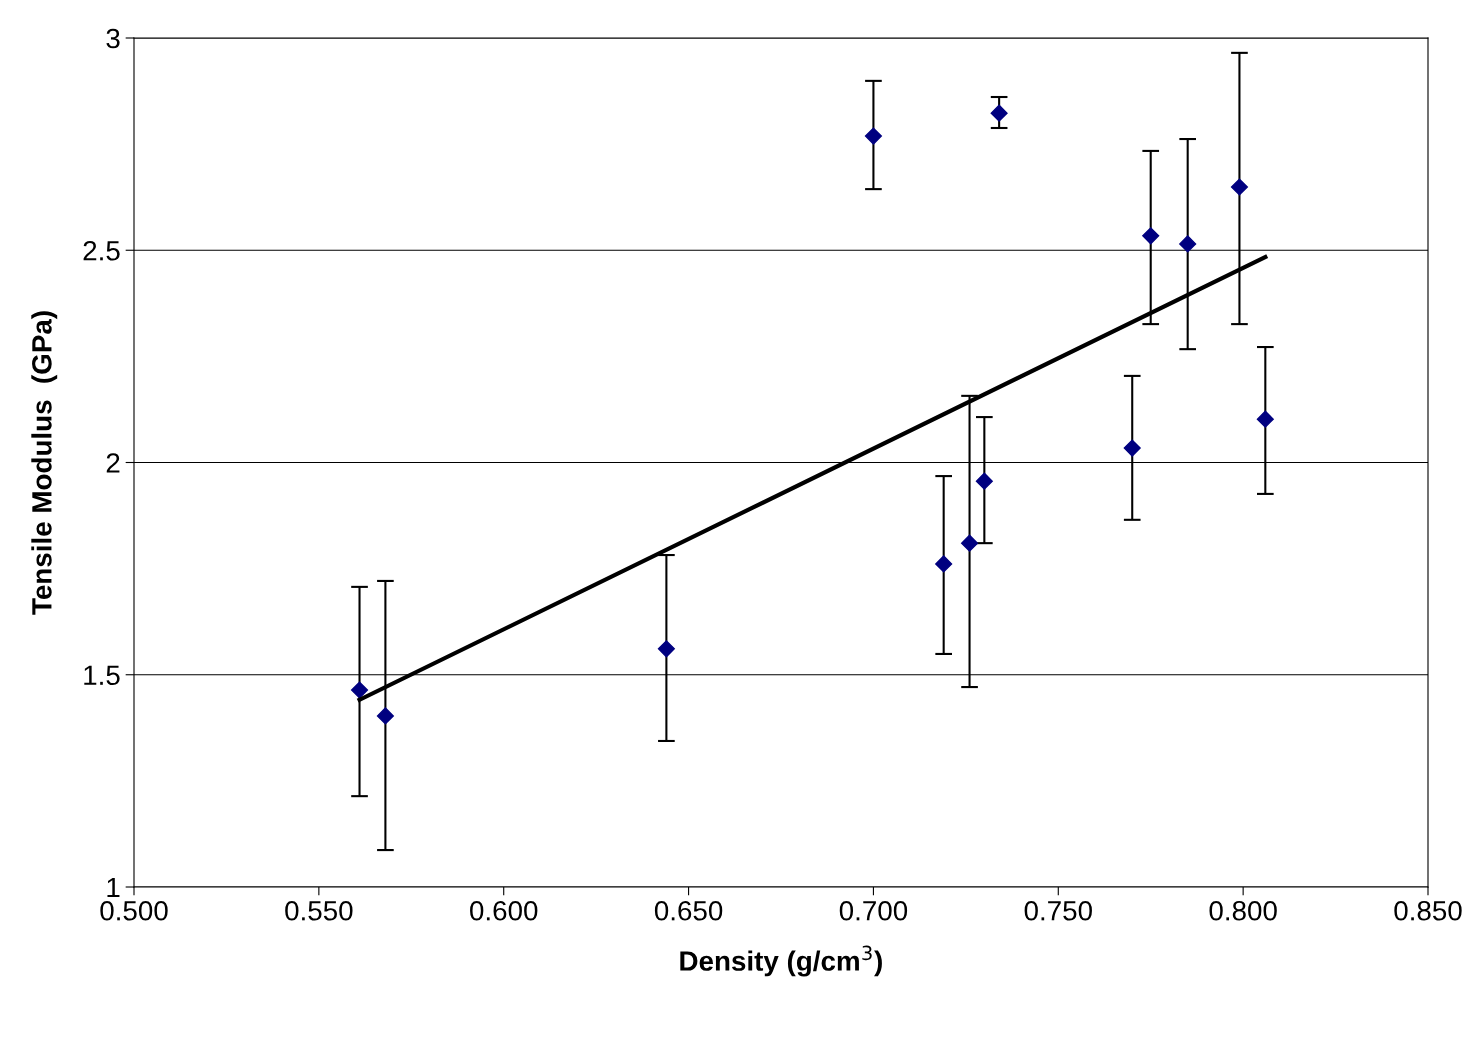 The width and height of the screenshot is (1478, 1044). I want to click on y-tick-label: 3, so click(113, 38).